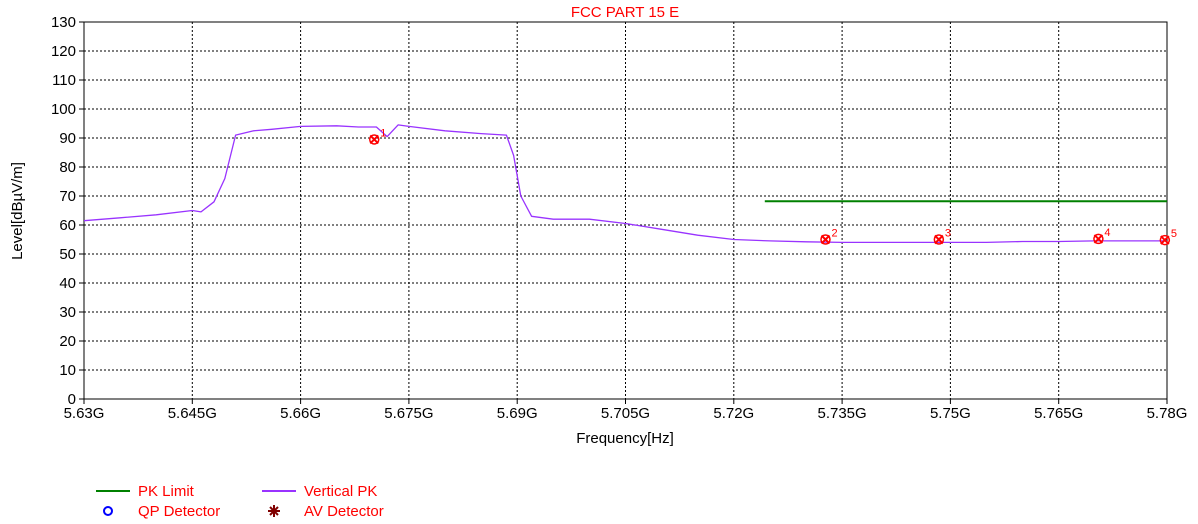 Image resolution: width=1198 pixels, height=524 pixels. Describe the element at coordinates (625, 413) in the screenshot. I see `x-tick-label: 5.705G` at that location.